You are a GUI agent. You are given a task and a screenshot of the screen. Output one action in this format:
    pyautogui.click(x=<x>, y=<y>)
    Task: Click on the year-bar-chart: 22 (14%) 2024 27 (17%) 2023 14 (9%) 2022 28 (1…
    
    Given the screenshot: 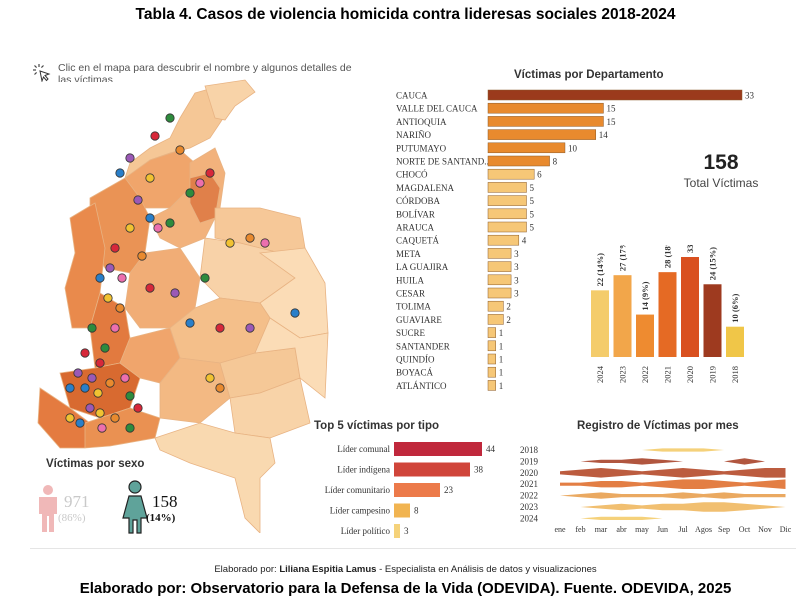 What is the action you would take?
    pyautogui.click(x=677, y=317)
    